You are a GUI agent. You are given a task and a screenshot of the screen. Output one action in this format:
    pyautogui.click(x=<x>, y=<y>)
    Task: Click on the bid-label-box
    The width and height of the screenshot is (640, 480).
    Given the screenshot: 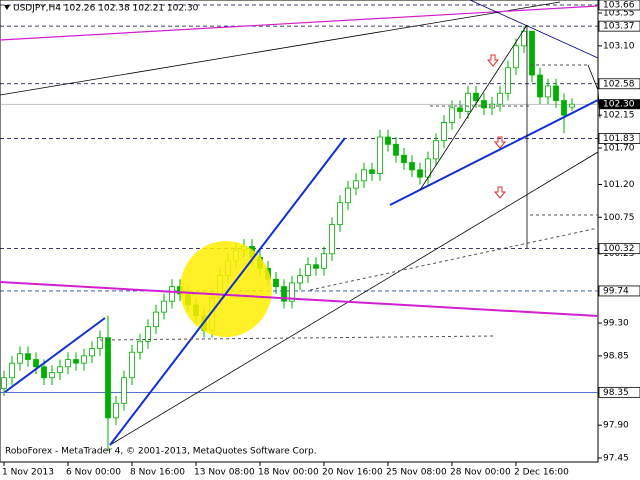 What is the action you would take?
    pyautogui.click(x=619, y=104)
    